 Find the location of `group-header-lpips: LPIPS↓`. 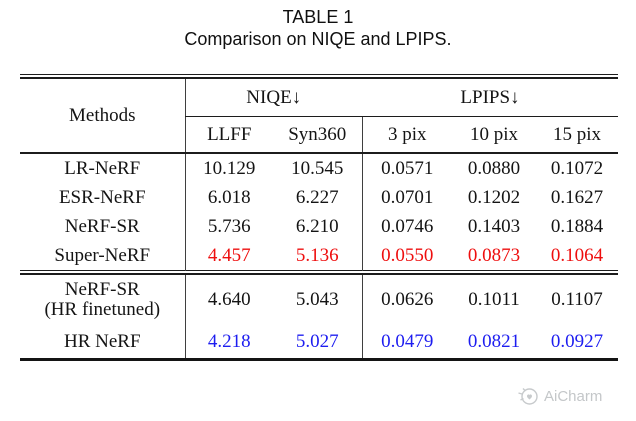

group-header-lpips: LPIPS↓ is located at coordinates (490, 97).